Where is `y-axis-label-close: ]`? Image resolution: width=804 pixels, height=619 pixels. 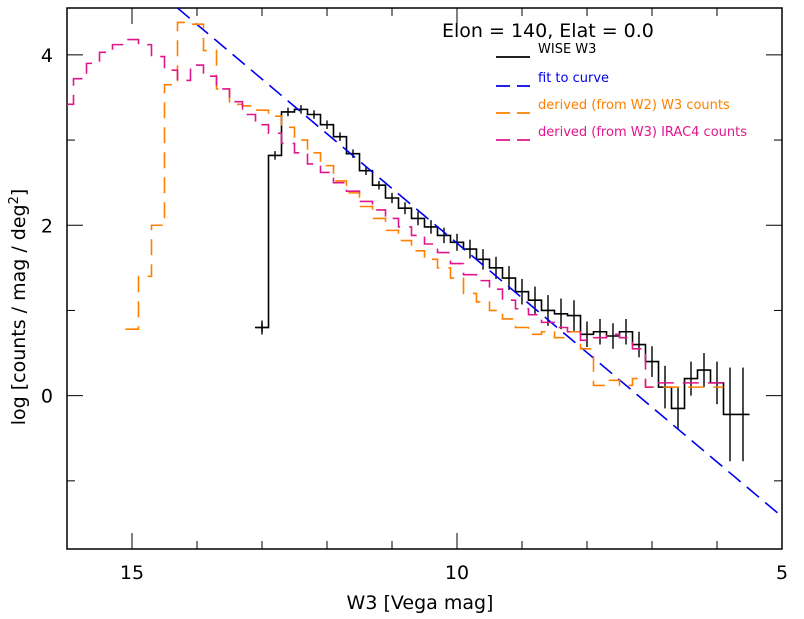 y-axis-label-close: ] is located at coordinates (19, 192).